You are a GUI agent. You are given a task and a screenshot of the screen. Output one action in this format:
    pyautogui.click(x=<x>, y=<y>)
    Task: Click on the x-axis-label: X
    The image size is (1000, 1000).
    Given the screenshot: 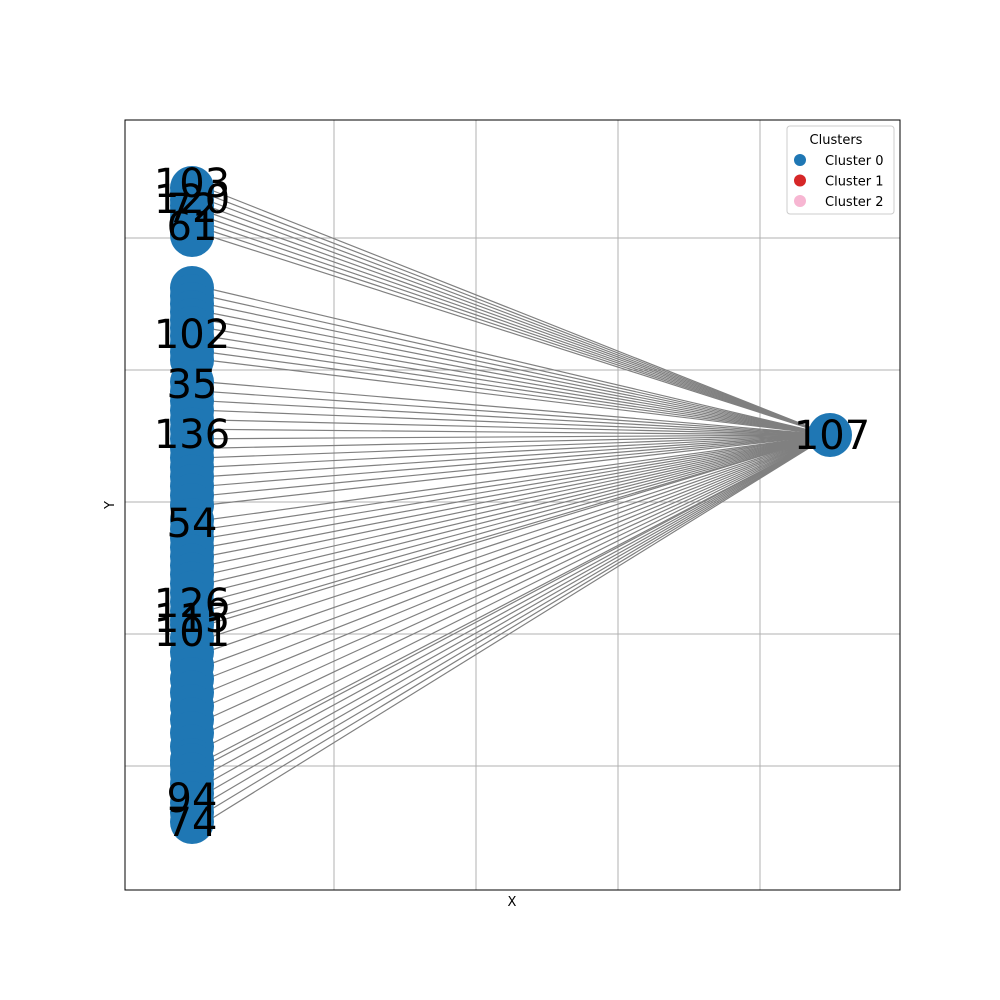 What is the action you would take?
    pyautogui.click(x=512, y=902)
    